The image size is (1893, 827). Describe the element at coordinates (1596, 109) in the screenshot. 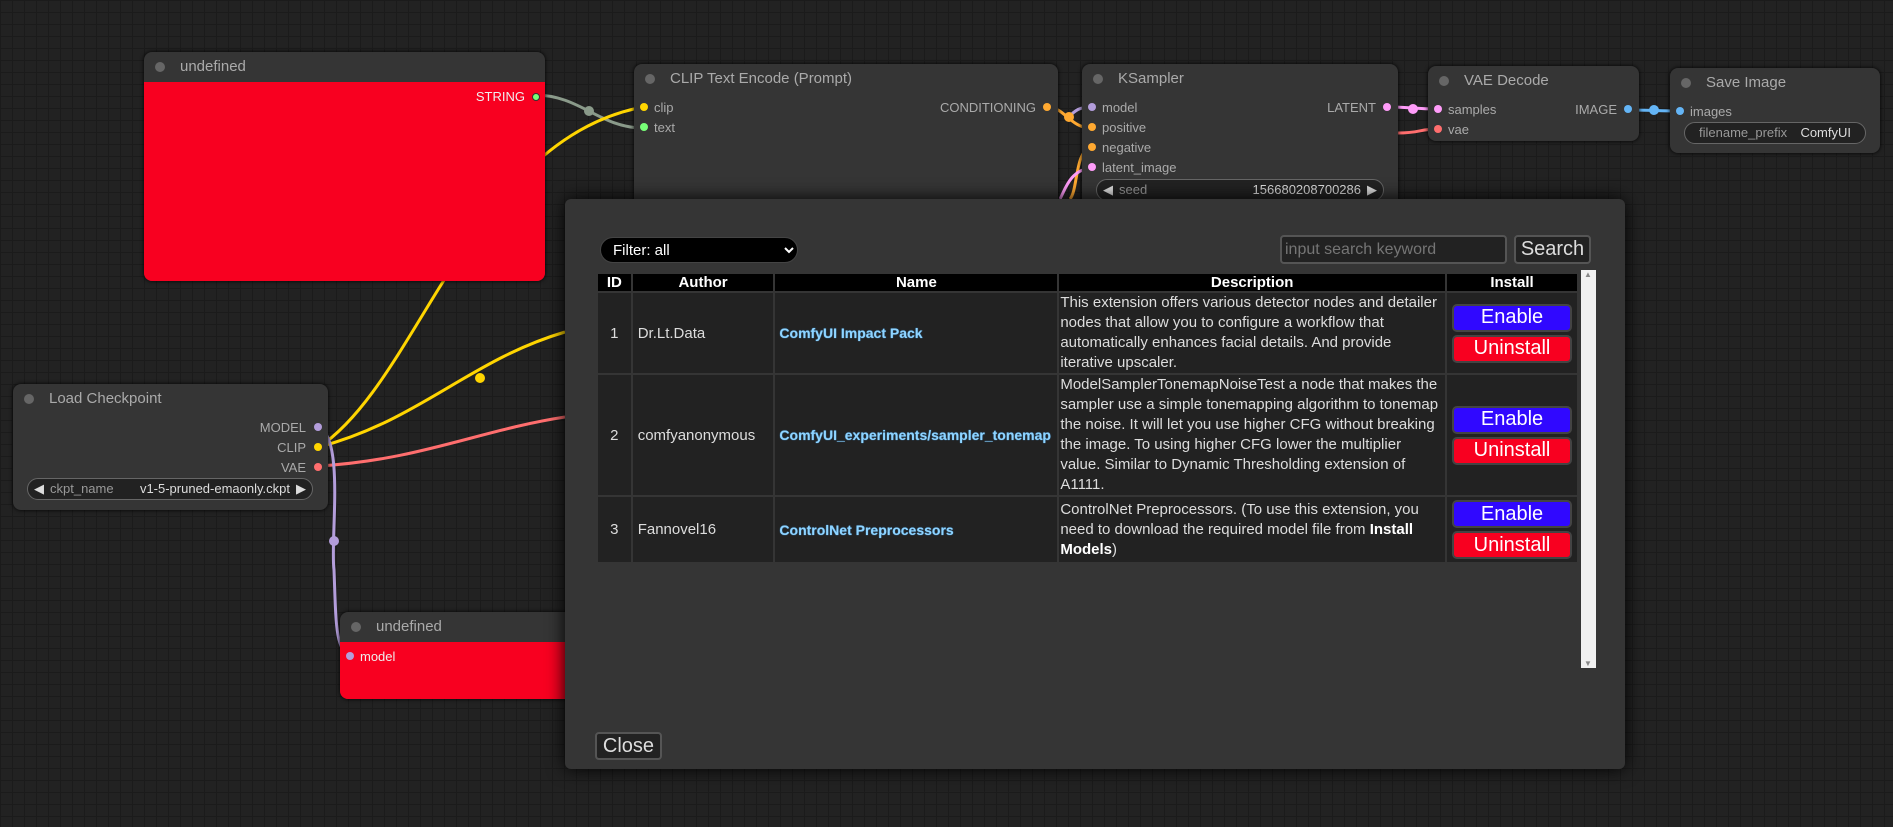

I see `output-image: IMAGE` at that location.